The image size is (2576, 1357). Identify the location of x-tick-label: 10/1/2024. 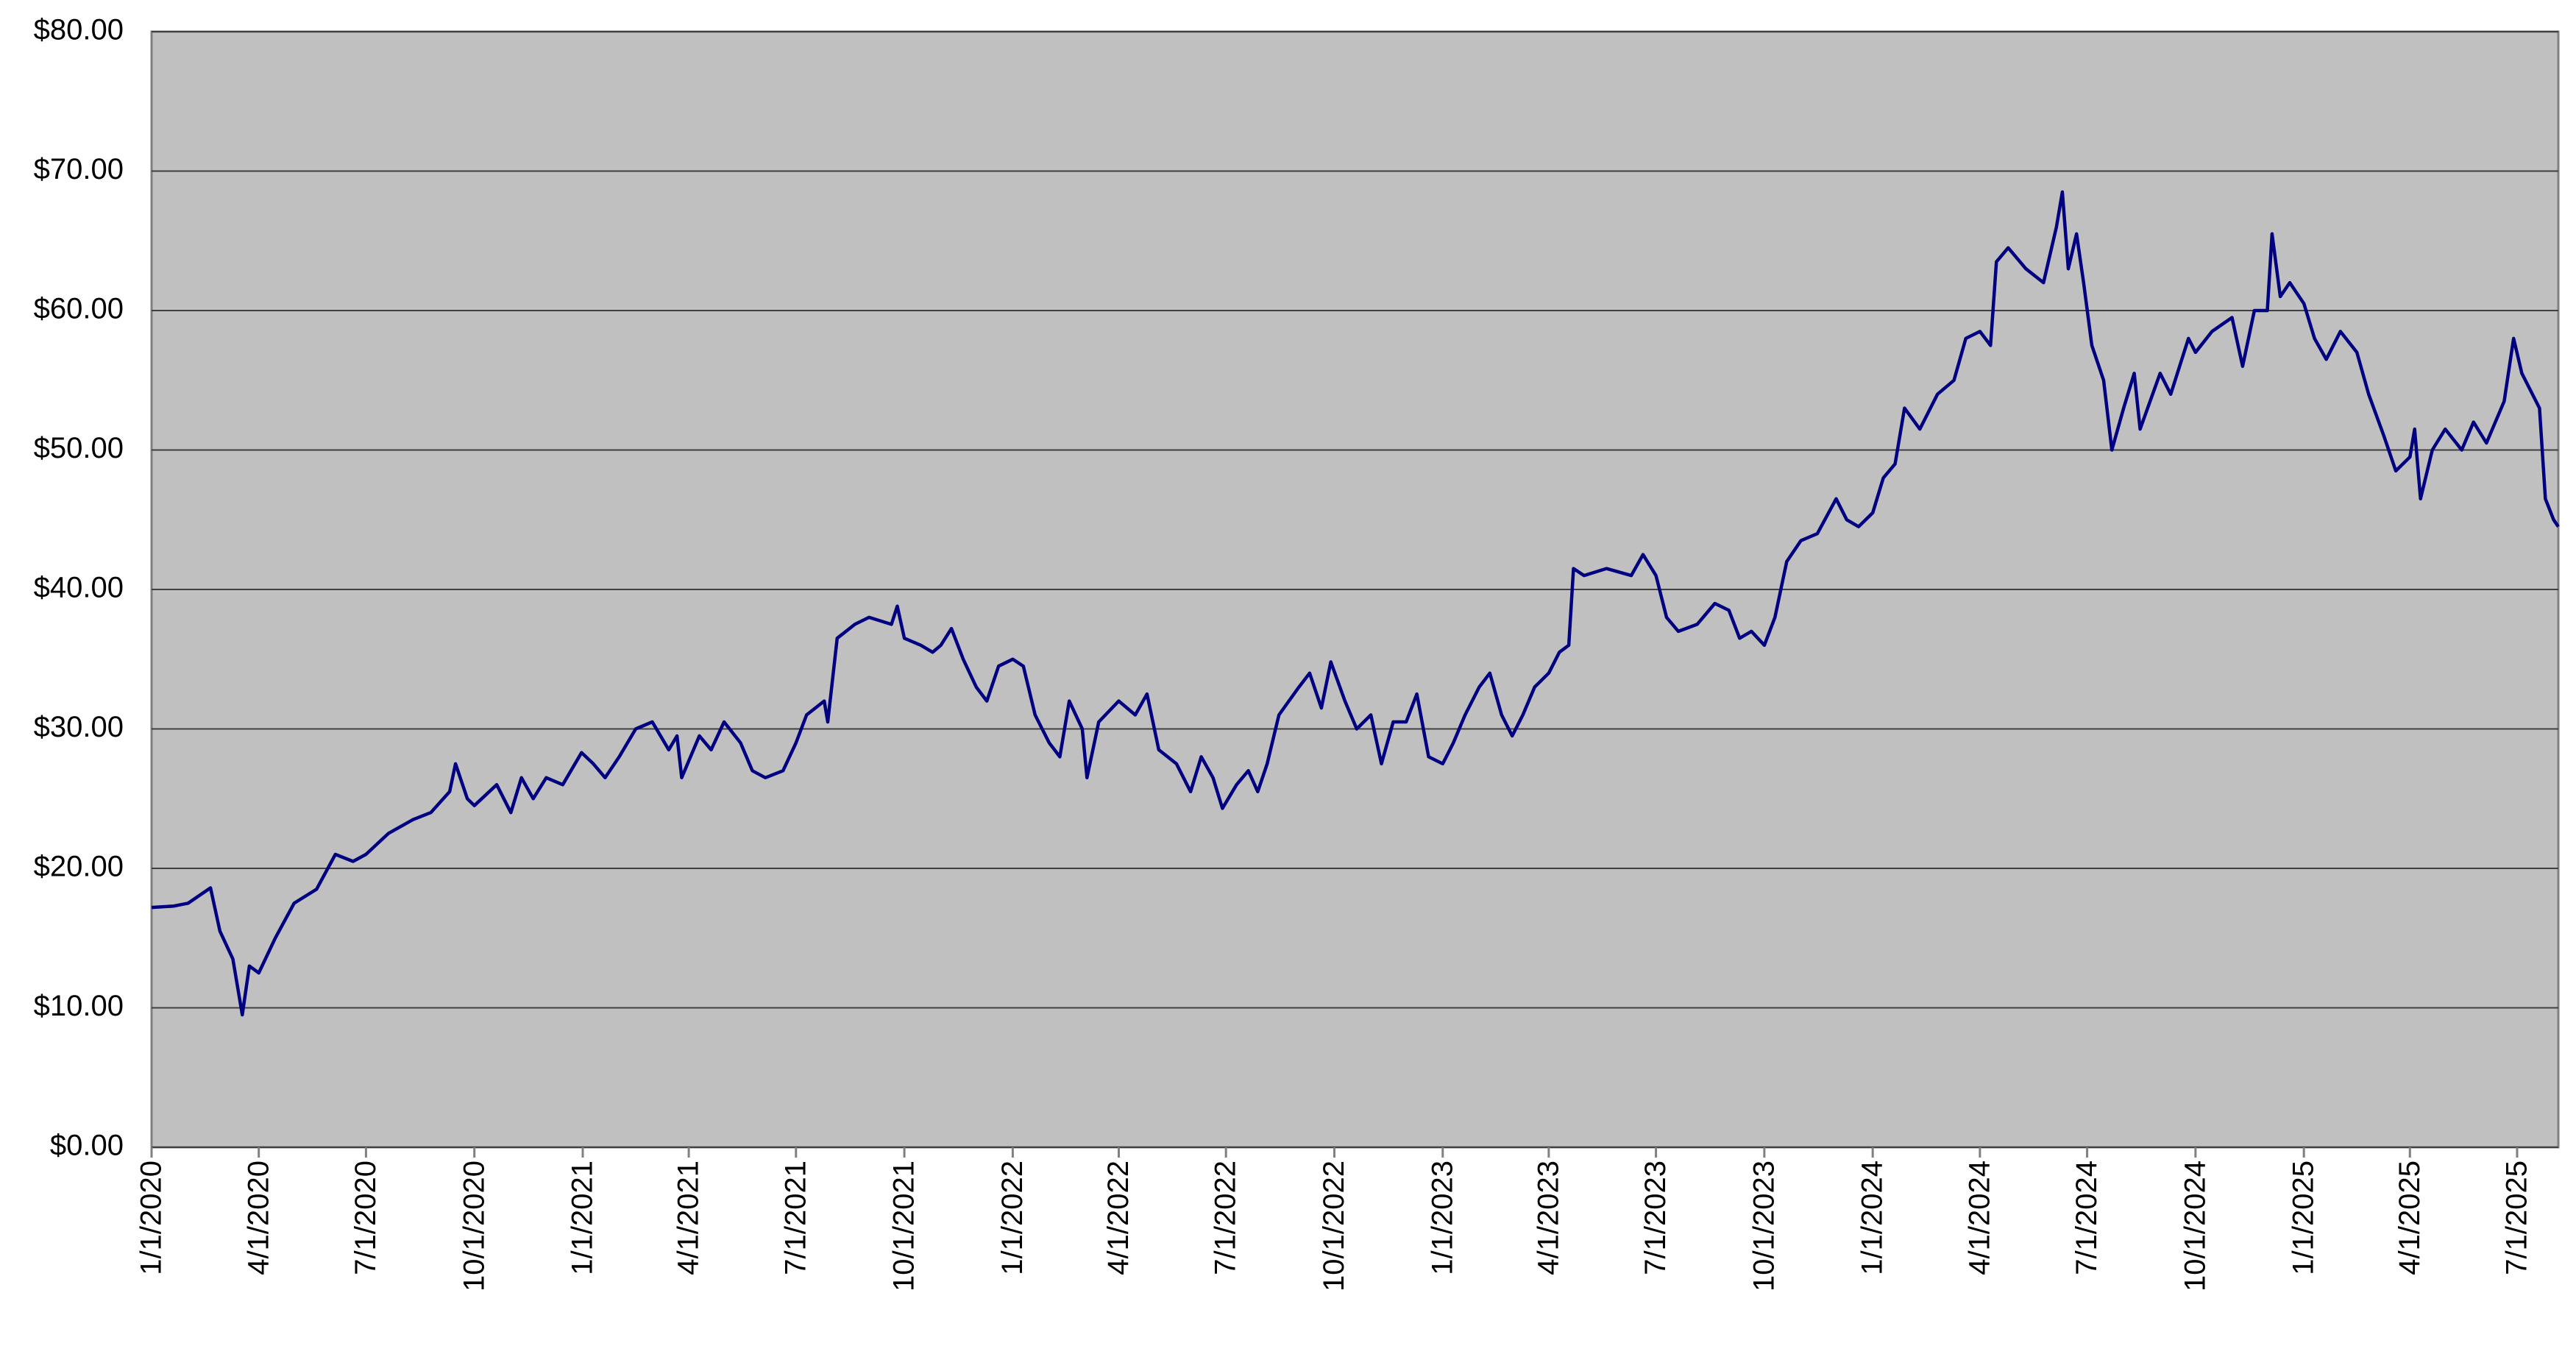
(2195, 1226).